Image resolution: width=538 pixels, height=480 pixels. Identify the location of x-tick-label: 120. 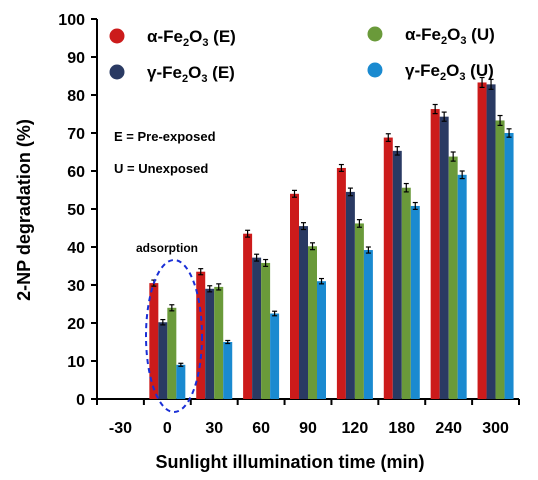
(355, 428).